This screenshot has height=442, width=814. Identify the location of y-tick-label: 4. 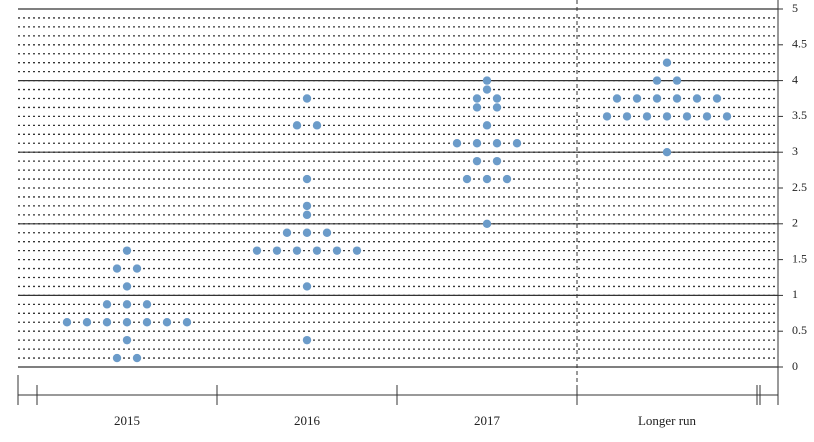
(795, 79).